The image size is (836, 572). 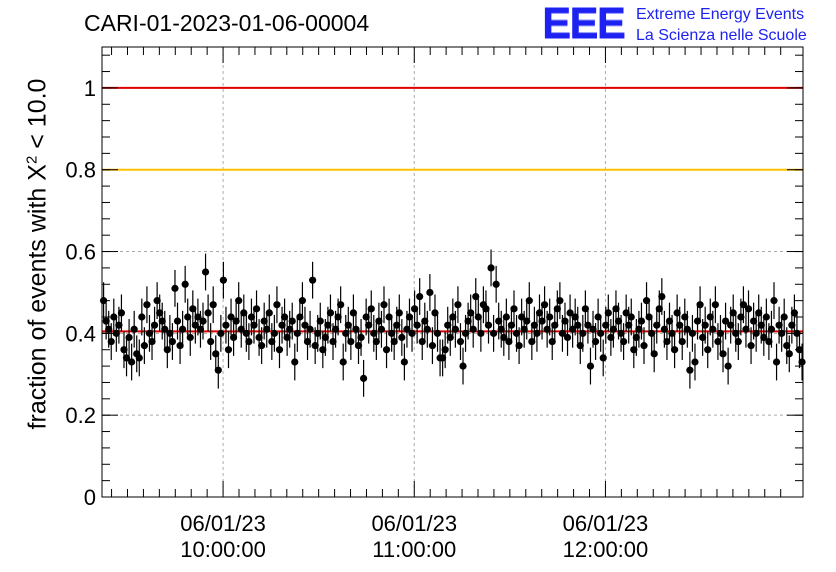 I want to click on chart-title: CARI-01-2023-01-06-00004, so click(x=227, y=23).